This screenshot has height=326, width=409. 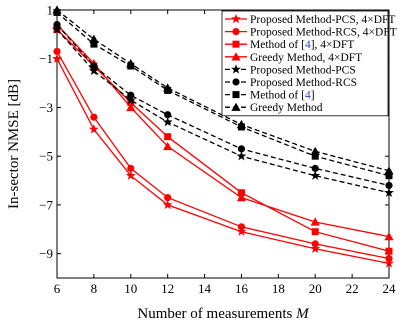 What do you see at coordinates (303, 83) in the screenshot?
I see `legend-label: Proposed Method-RCS` at bounding box center [303, 83].